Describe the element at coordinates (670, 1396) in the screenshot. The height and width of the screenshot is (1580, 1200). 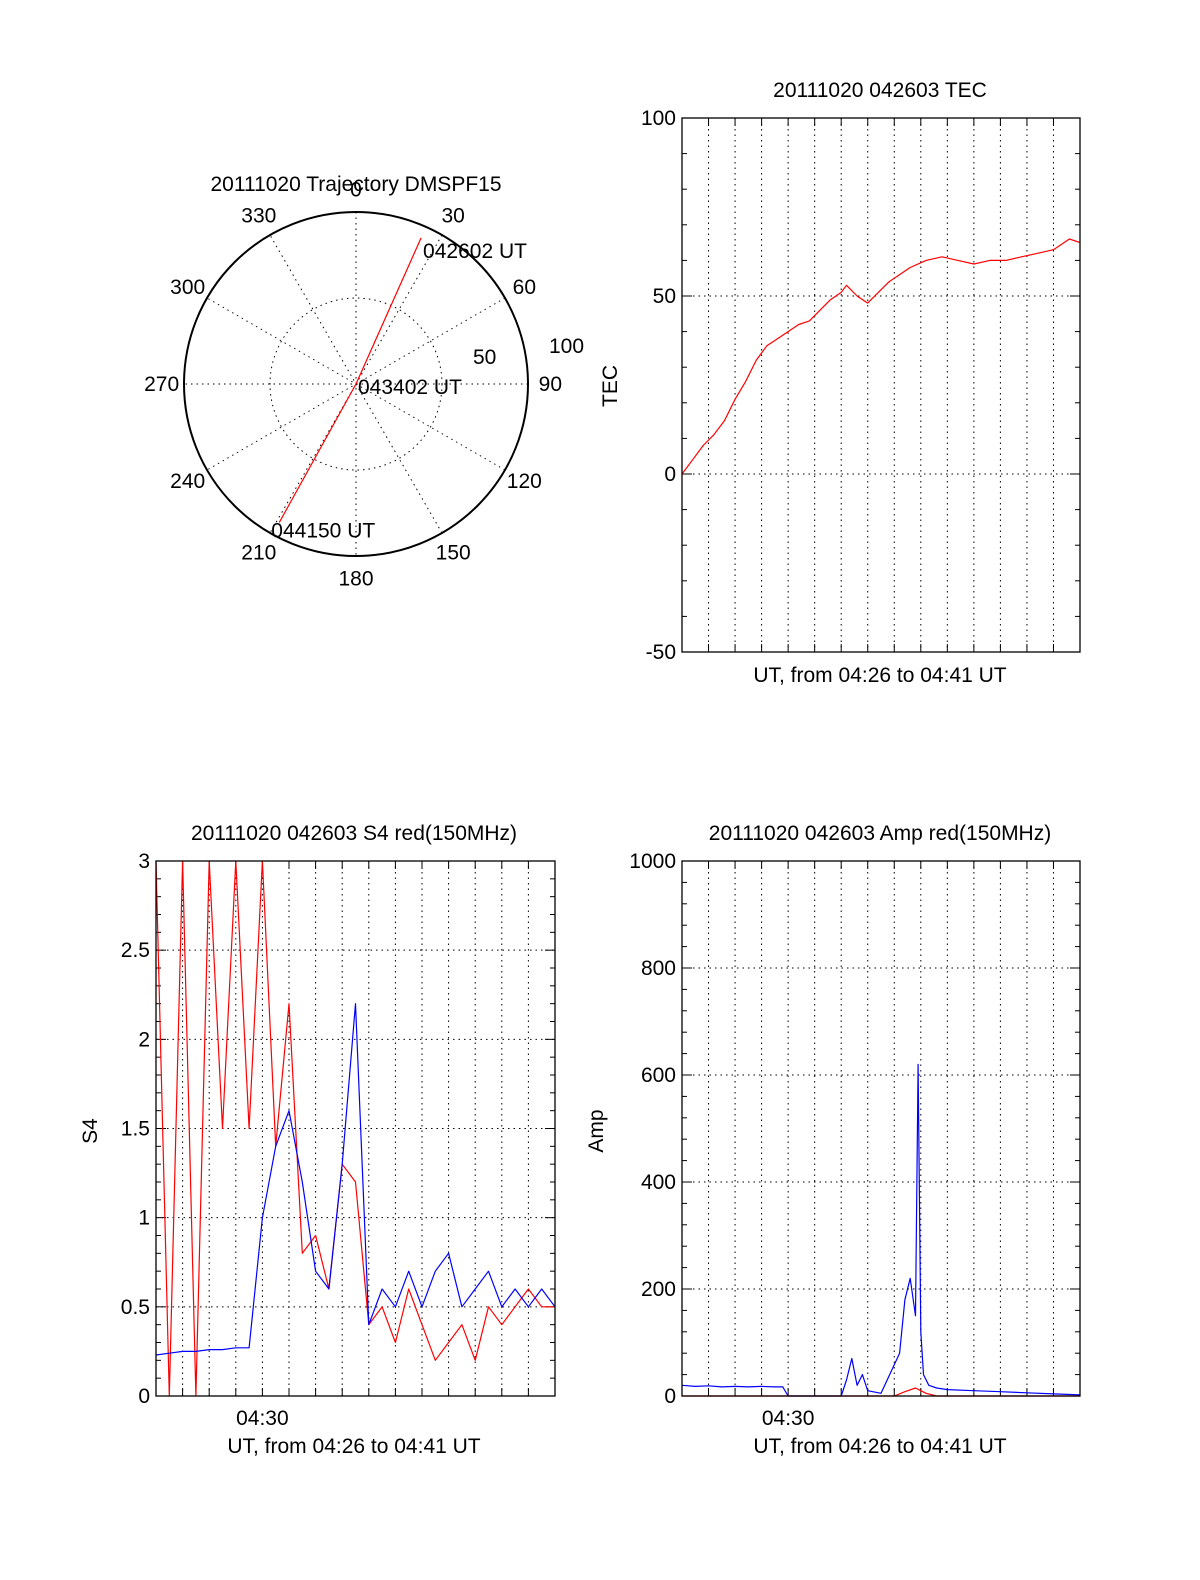
I see `amp-ytick-label: 0` at that location.